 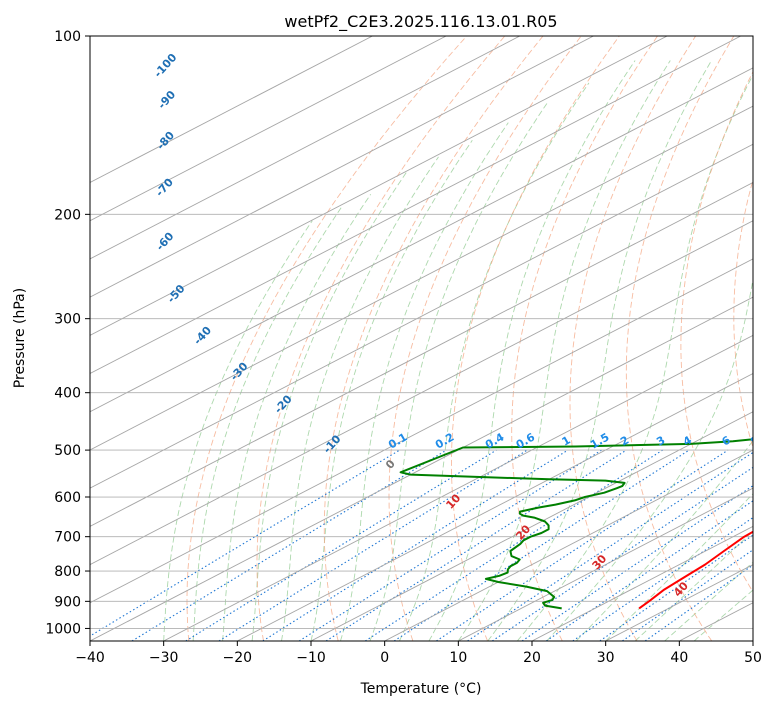 I want to click on x-tick-label: −40, so click(x=90, y=658).